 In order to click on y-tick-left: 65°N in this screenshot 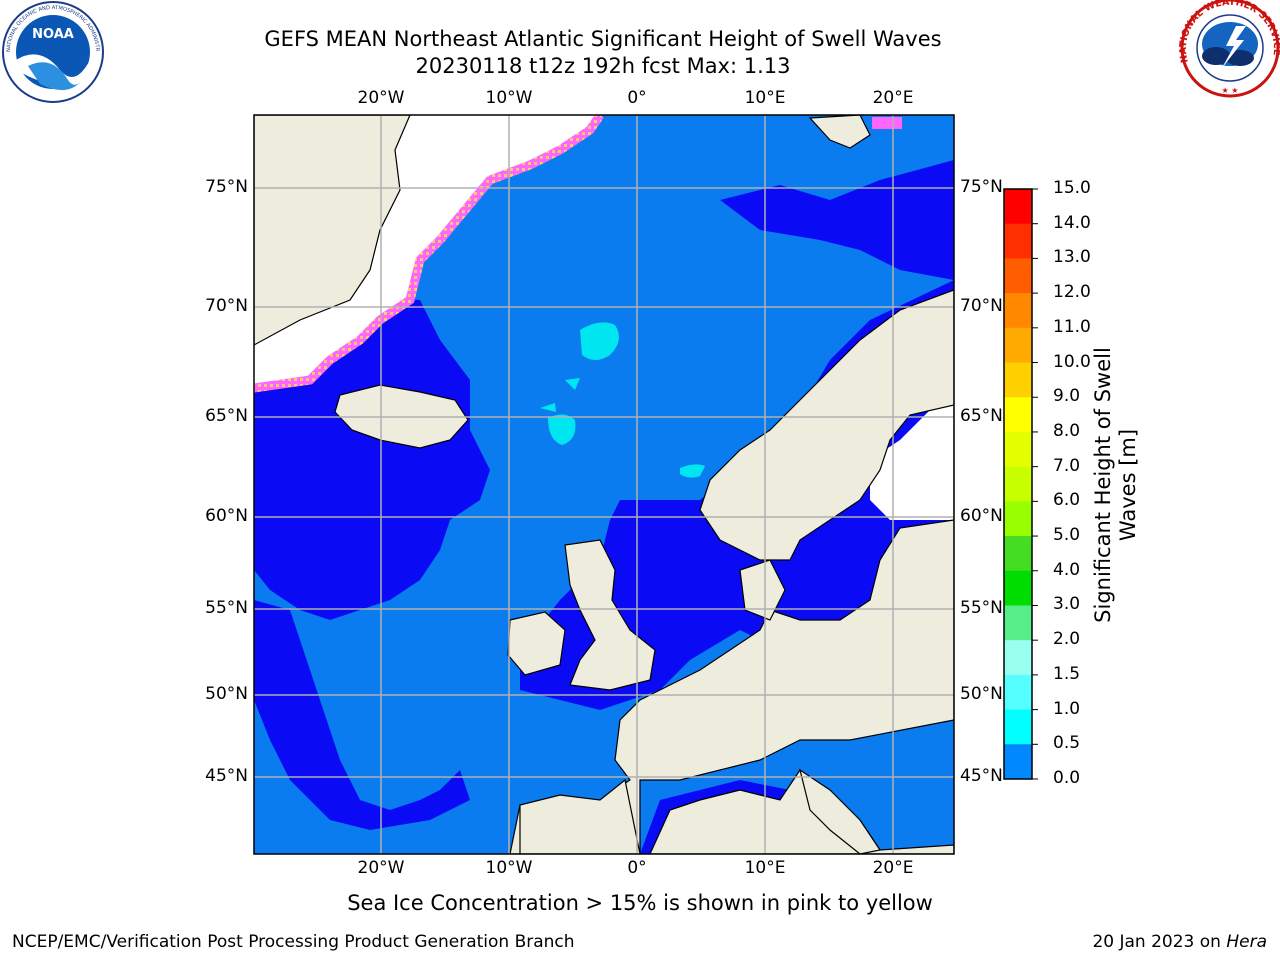, I will do `click(226, 416)`.